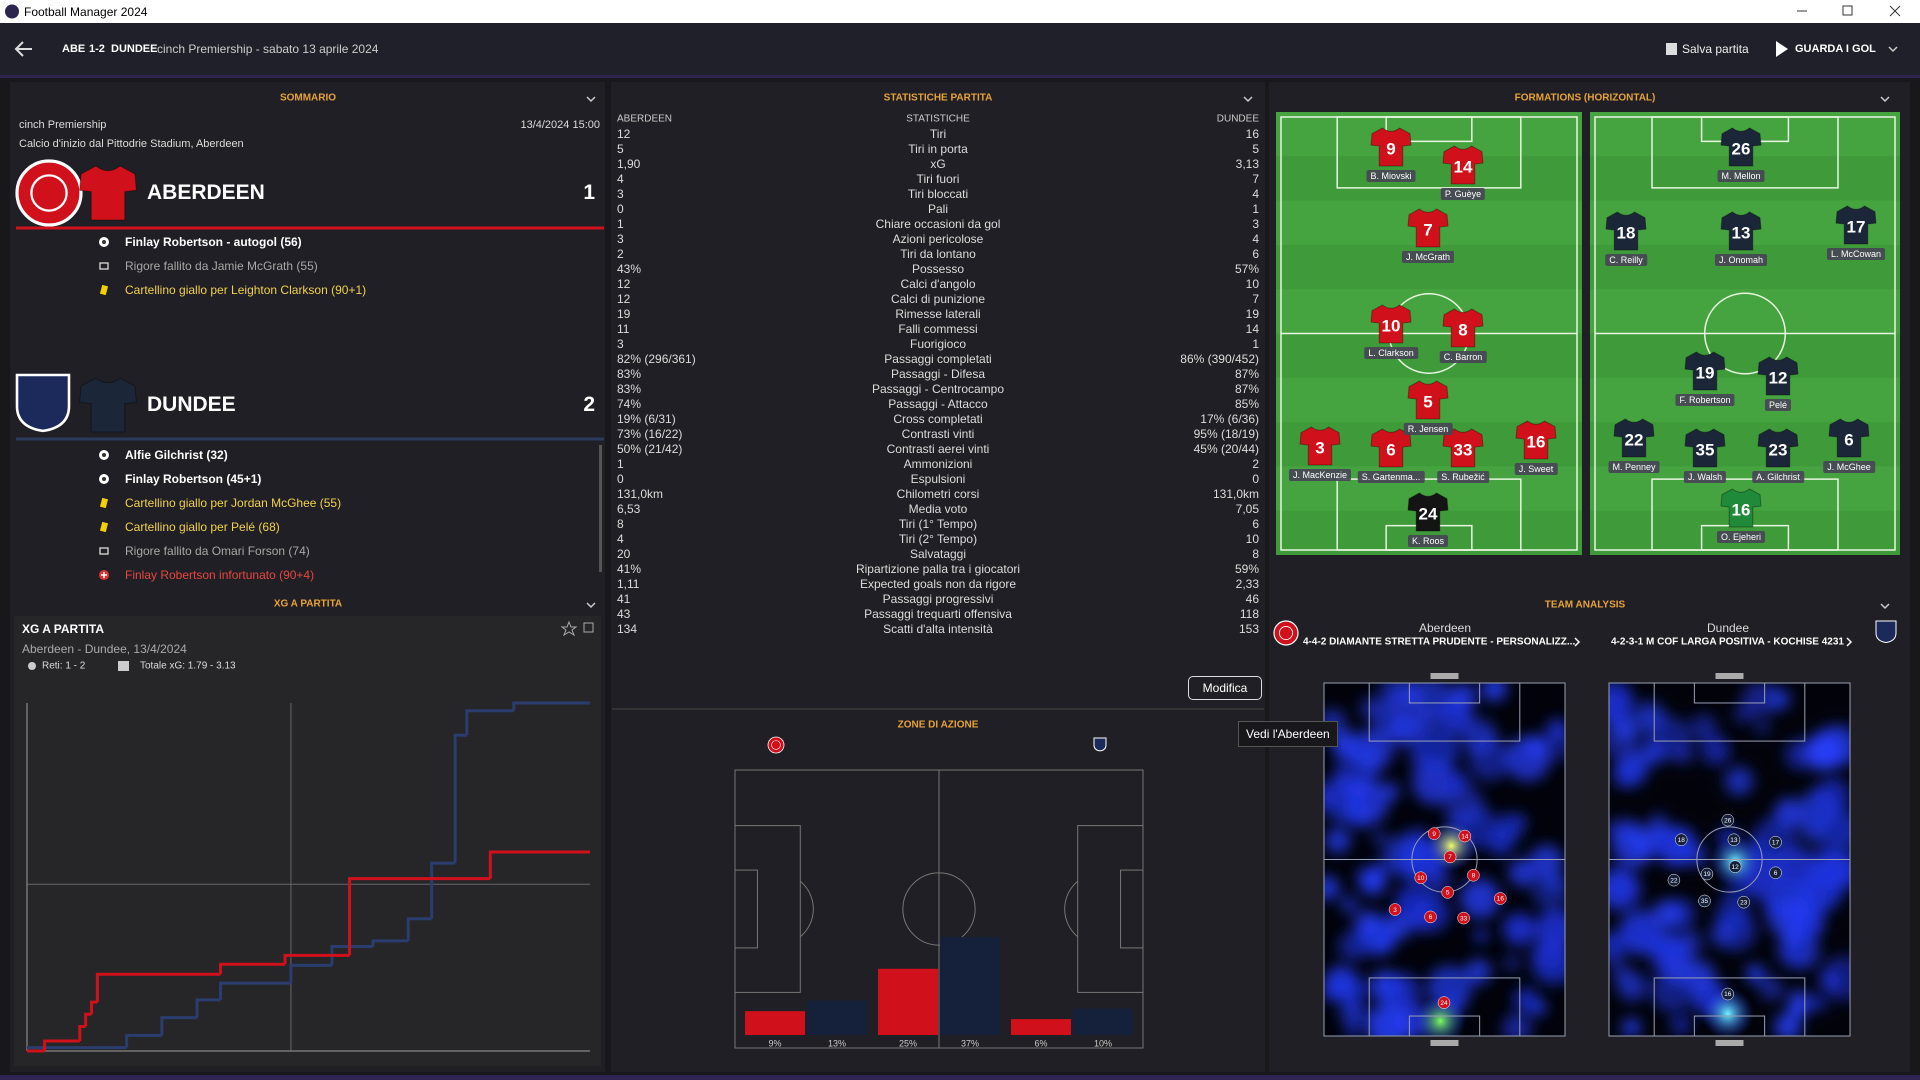 This screenshot has height=1080, width=1920. What do you see at coordinates (806, 909) in the screenshot?
I see `penalty-arc` at bounding box center [806, 909].